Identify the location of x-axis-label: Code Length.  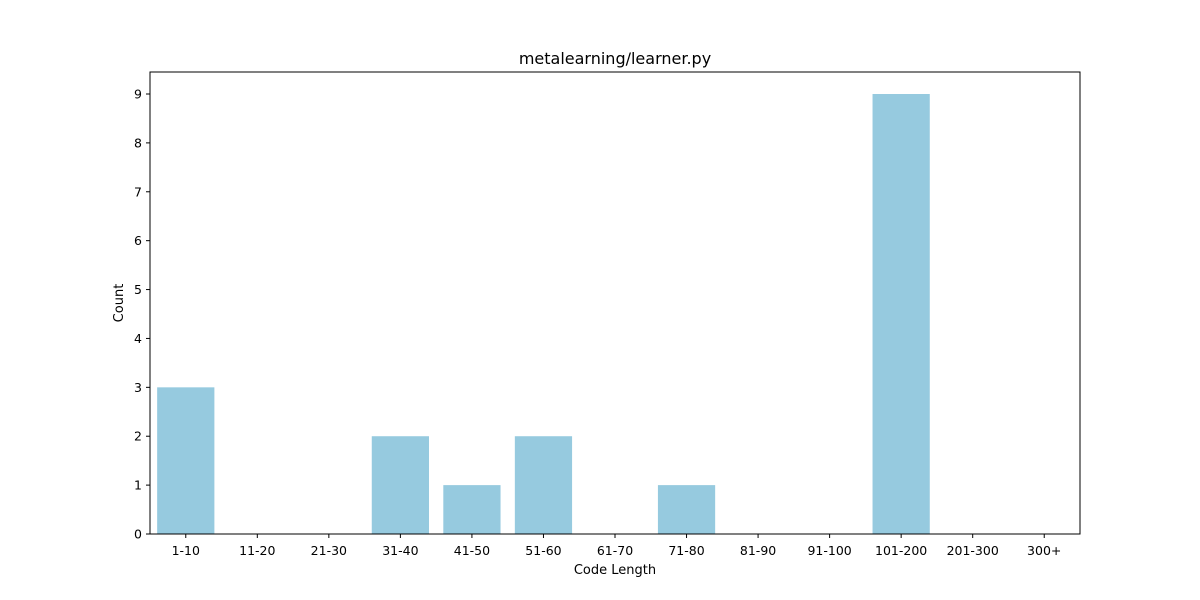
(615, 570).